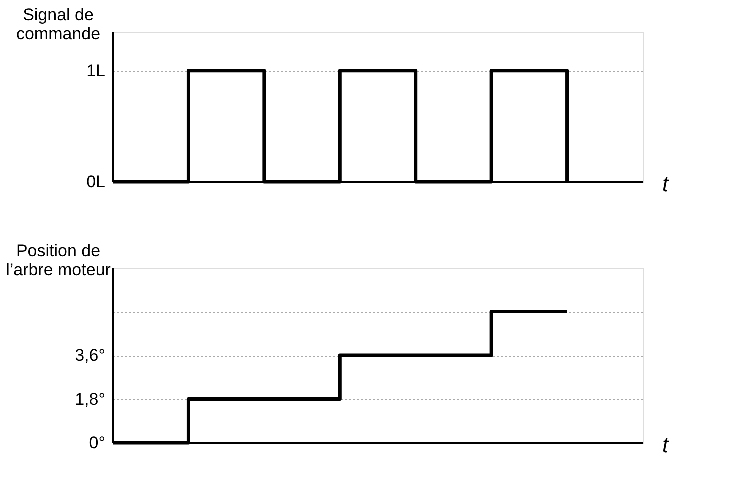  What do you see at coordinates (96, 70) in the screenshot?
I see `y-tick-label: 1L` at bounding box center [96, 70].